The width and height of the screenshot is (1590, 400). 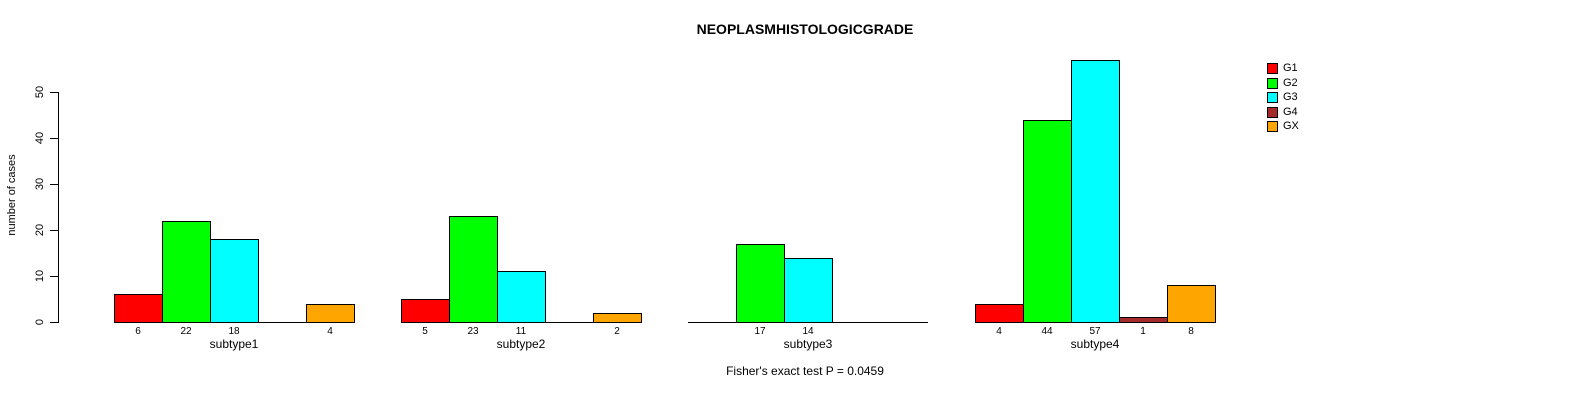 I want to click on bar-subtype4-GX, so click(x=1191, y=304).